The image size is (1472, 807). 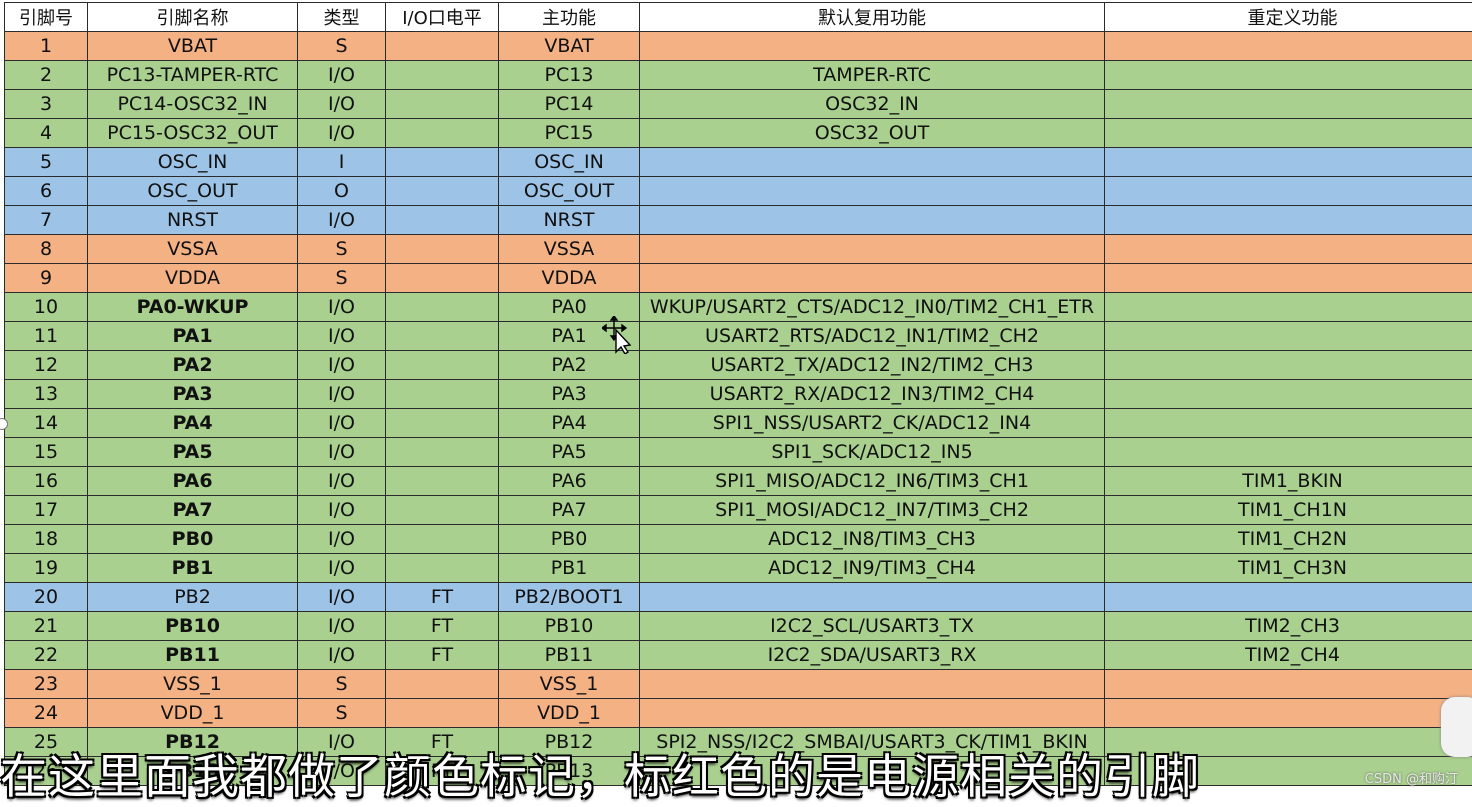 What do you see at coordinates (872, 626) in the screenshot?
I see `table-cell: I2C2_SCL/USART3_TX` at bounding box center [872, 626].